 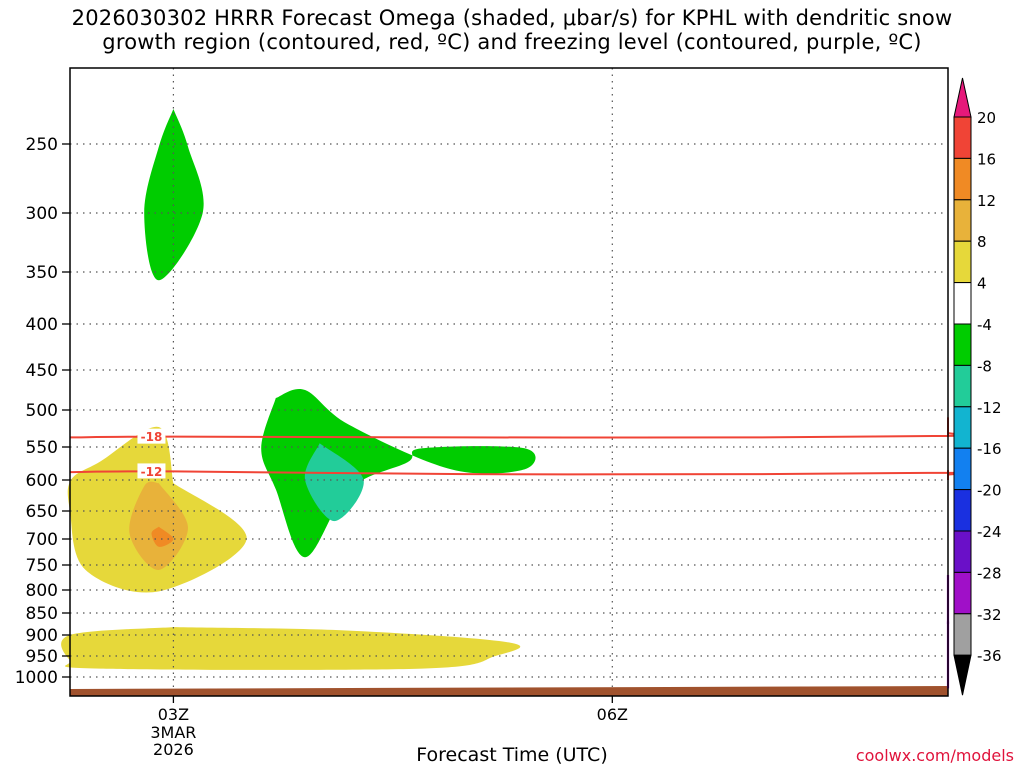 I want to click on colorbar-label: -36, so click(x=989, y=656).